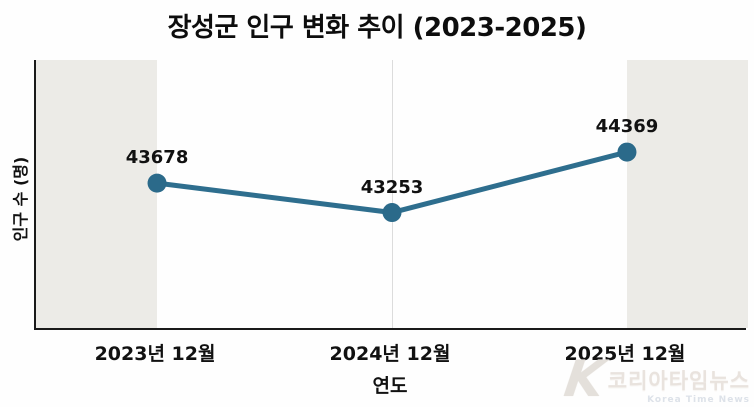 The image size is (754, 408). I want to click on left-shaded-band, so click(97, 194).